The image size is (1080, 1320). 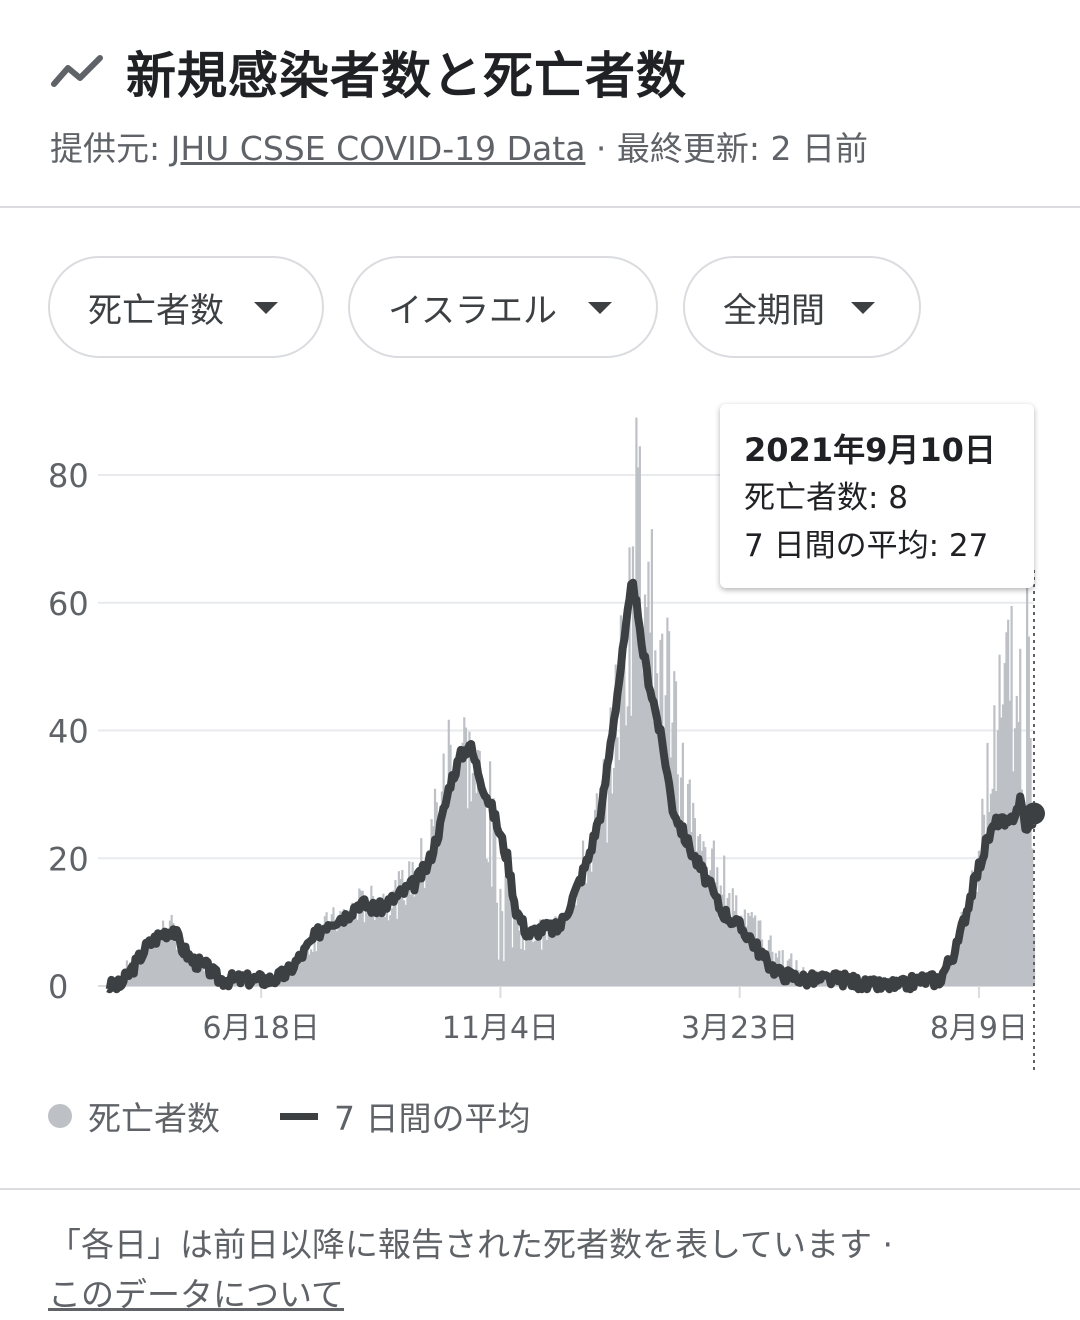 I want to click on metric-dropdown-label: 死亡者数, so click(x=156, y=310).